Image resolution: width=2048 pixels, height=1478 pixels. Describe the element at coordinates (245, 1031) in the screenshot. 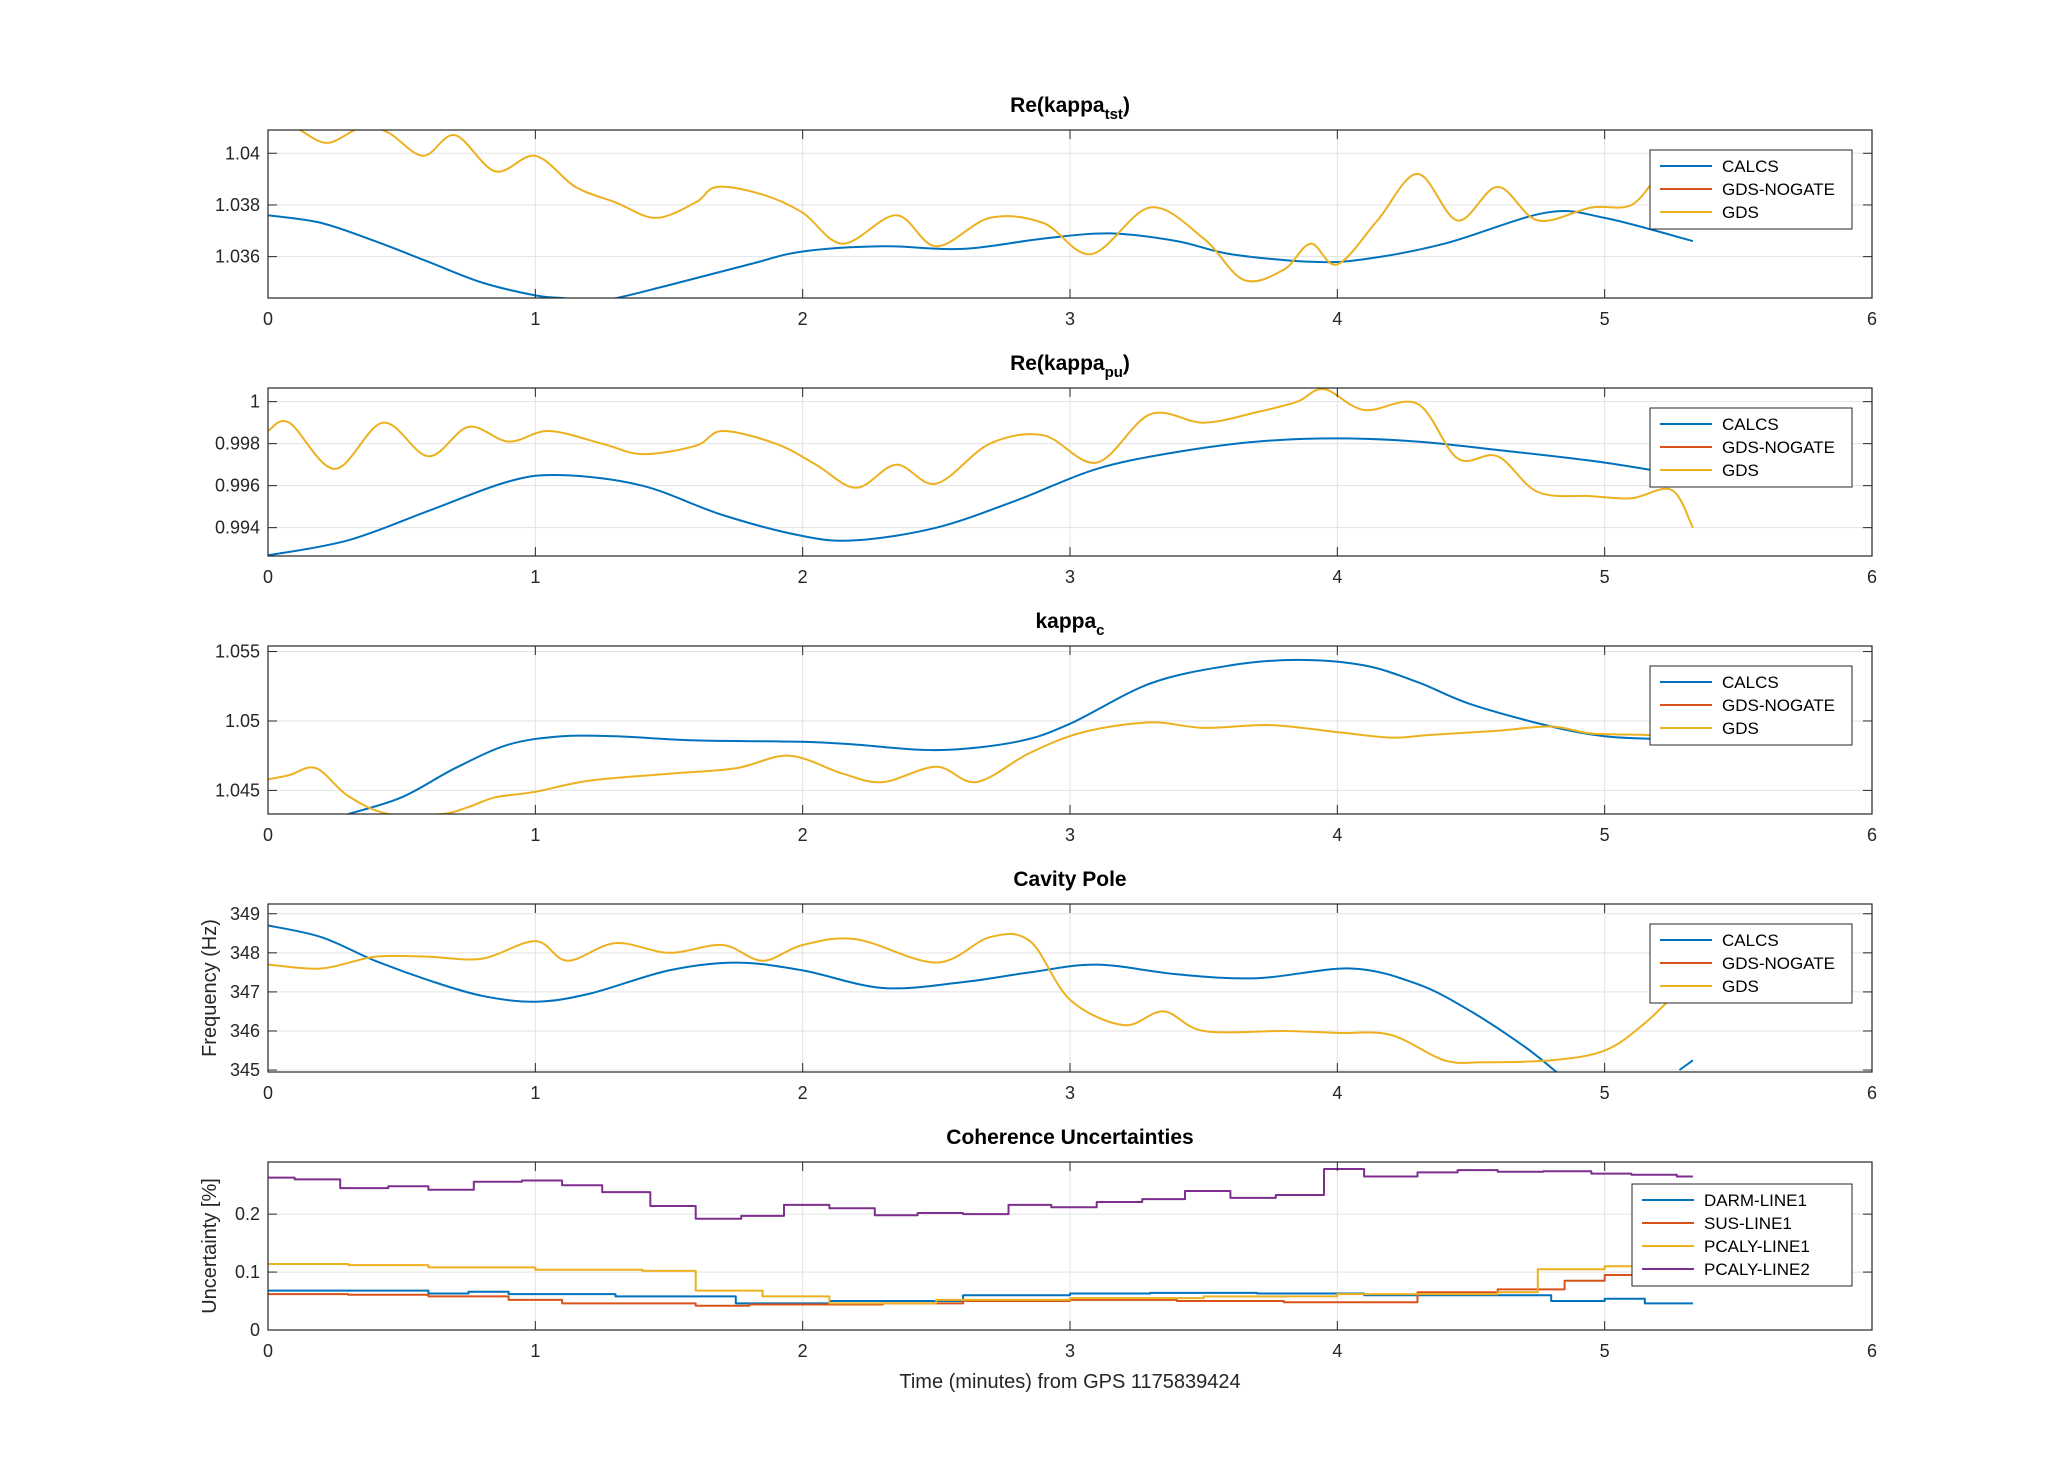

I see `y-tick-label: 346` at that location.